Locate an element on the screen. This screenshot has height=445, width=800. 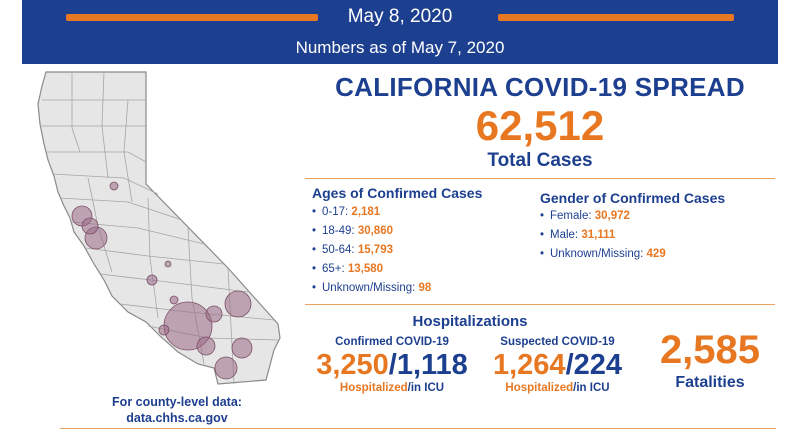
header-banner: May 8, 2020 Numbers as of May 7, 2020 is located at coordinates (400, 32).